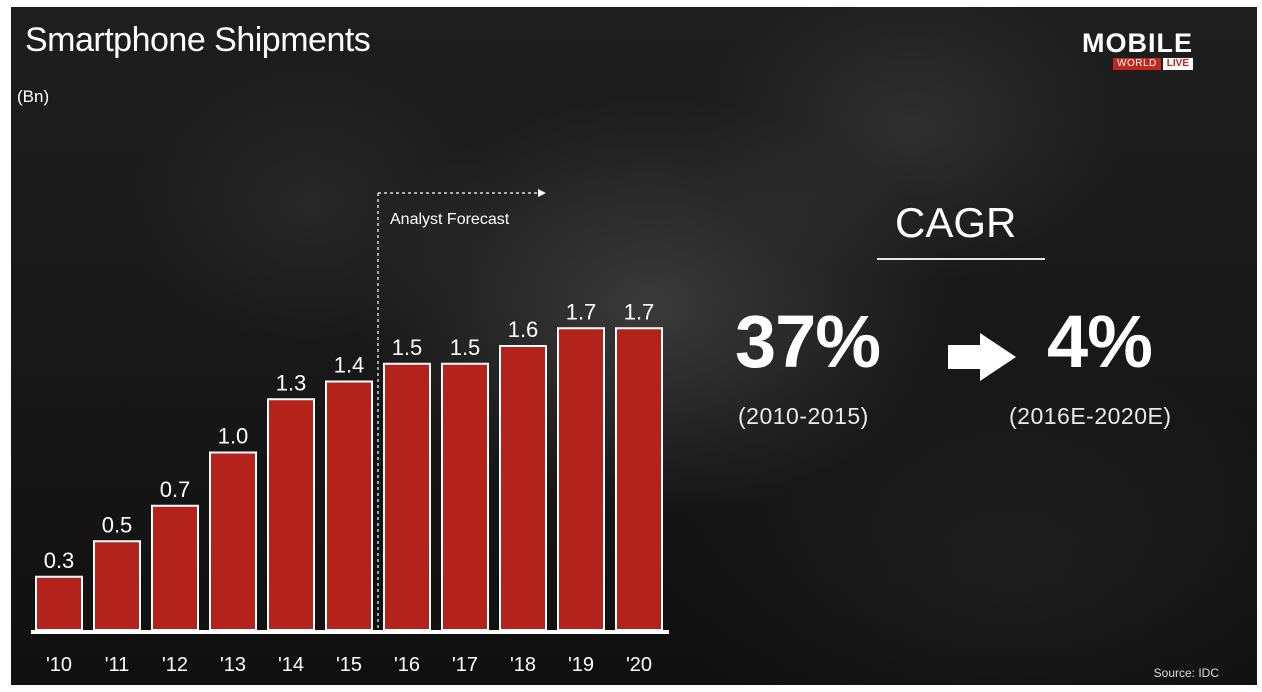 Image resolution: width=1262 pixels, height=692 pixels. Describe the element at coordinates (349, 365) in the screenshot. I see `bar-value-label: 1.4` at that location.